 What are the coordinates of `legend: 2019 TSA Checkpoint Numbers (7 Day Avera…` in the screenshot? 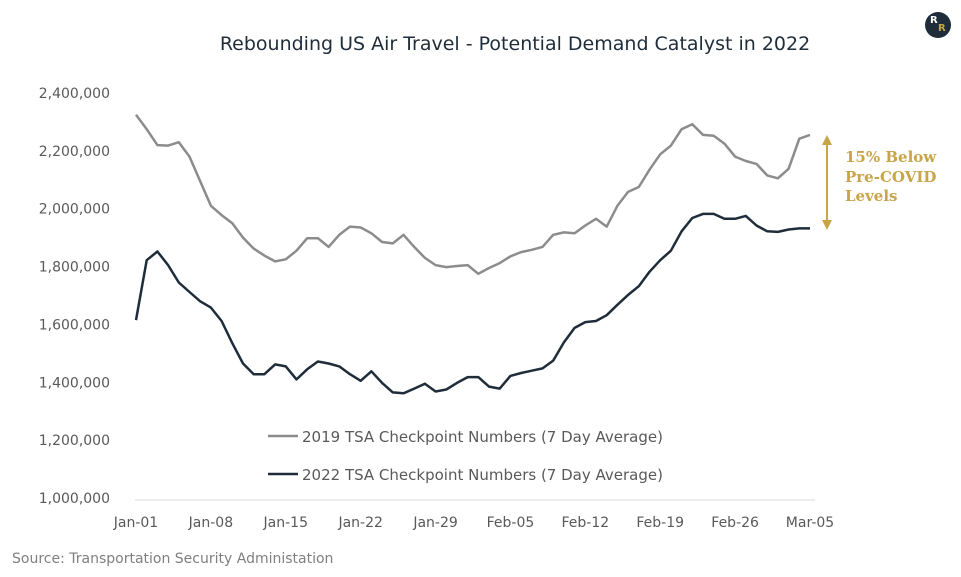 It's located at (465, 456).